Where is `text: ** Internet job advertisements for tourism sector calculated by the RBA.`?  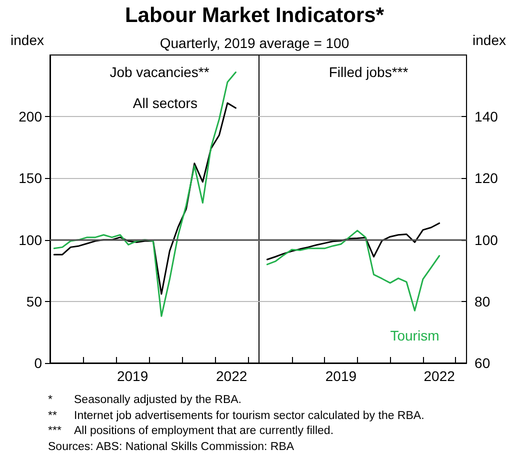
text: ** Internet job advertisements for tourism sector calculated by the RBA. is located at coordinates (236, 416).